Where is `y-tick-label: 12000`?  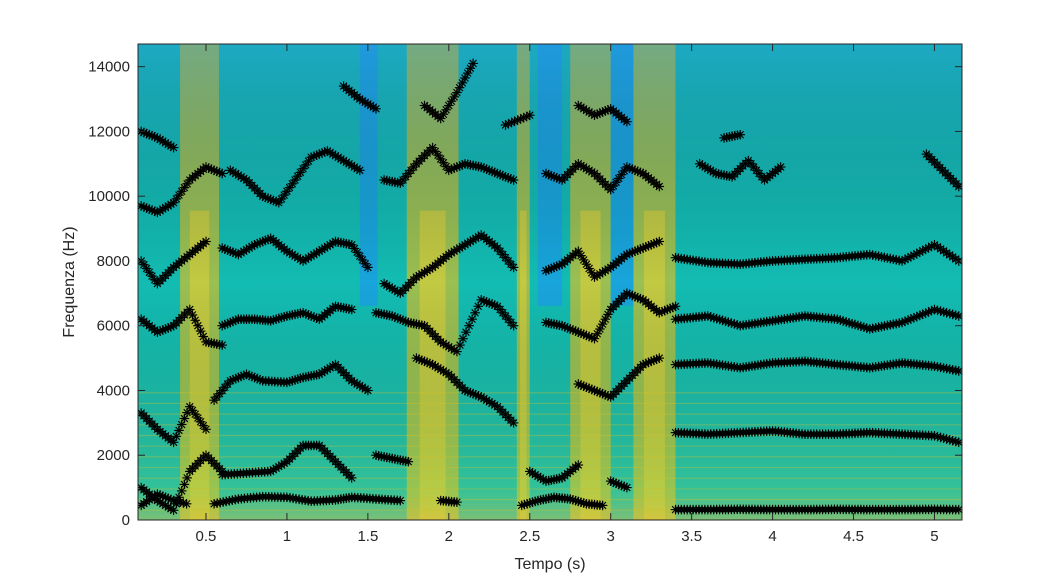
y-tick-label: 12000 is located at coordinates (109, 131).